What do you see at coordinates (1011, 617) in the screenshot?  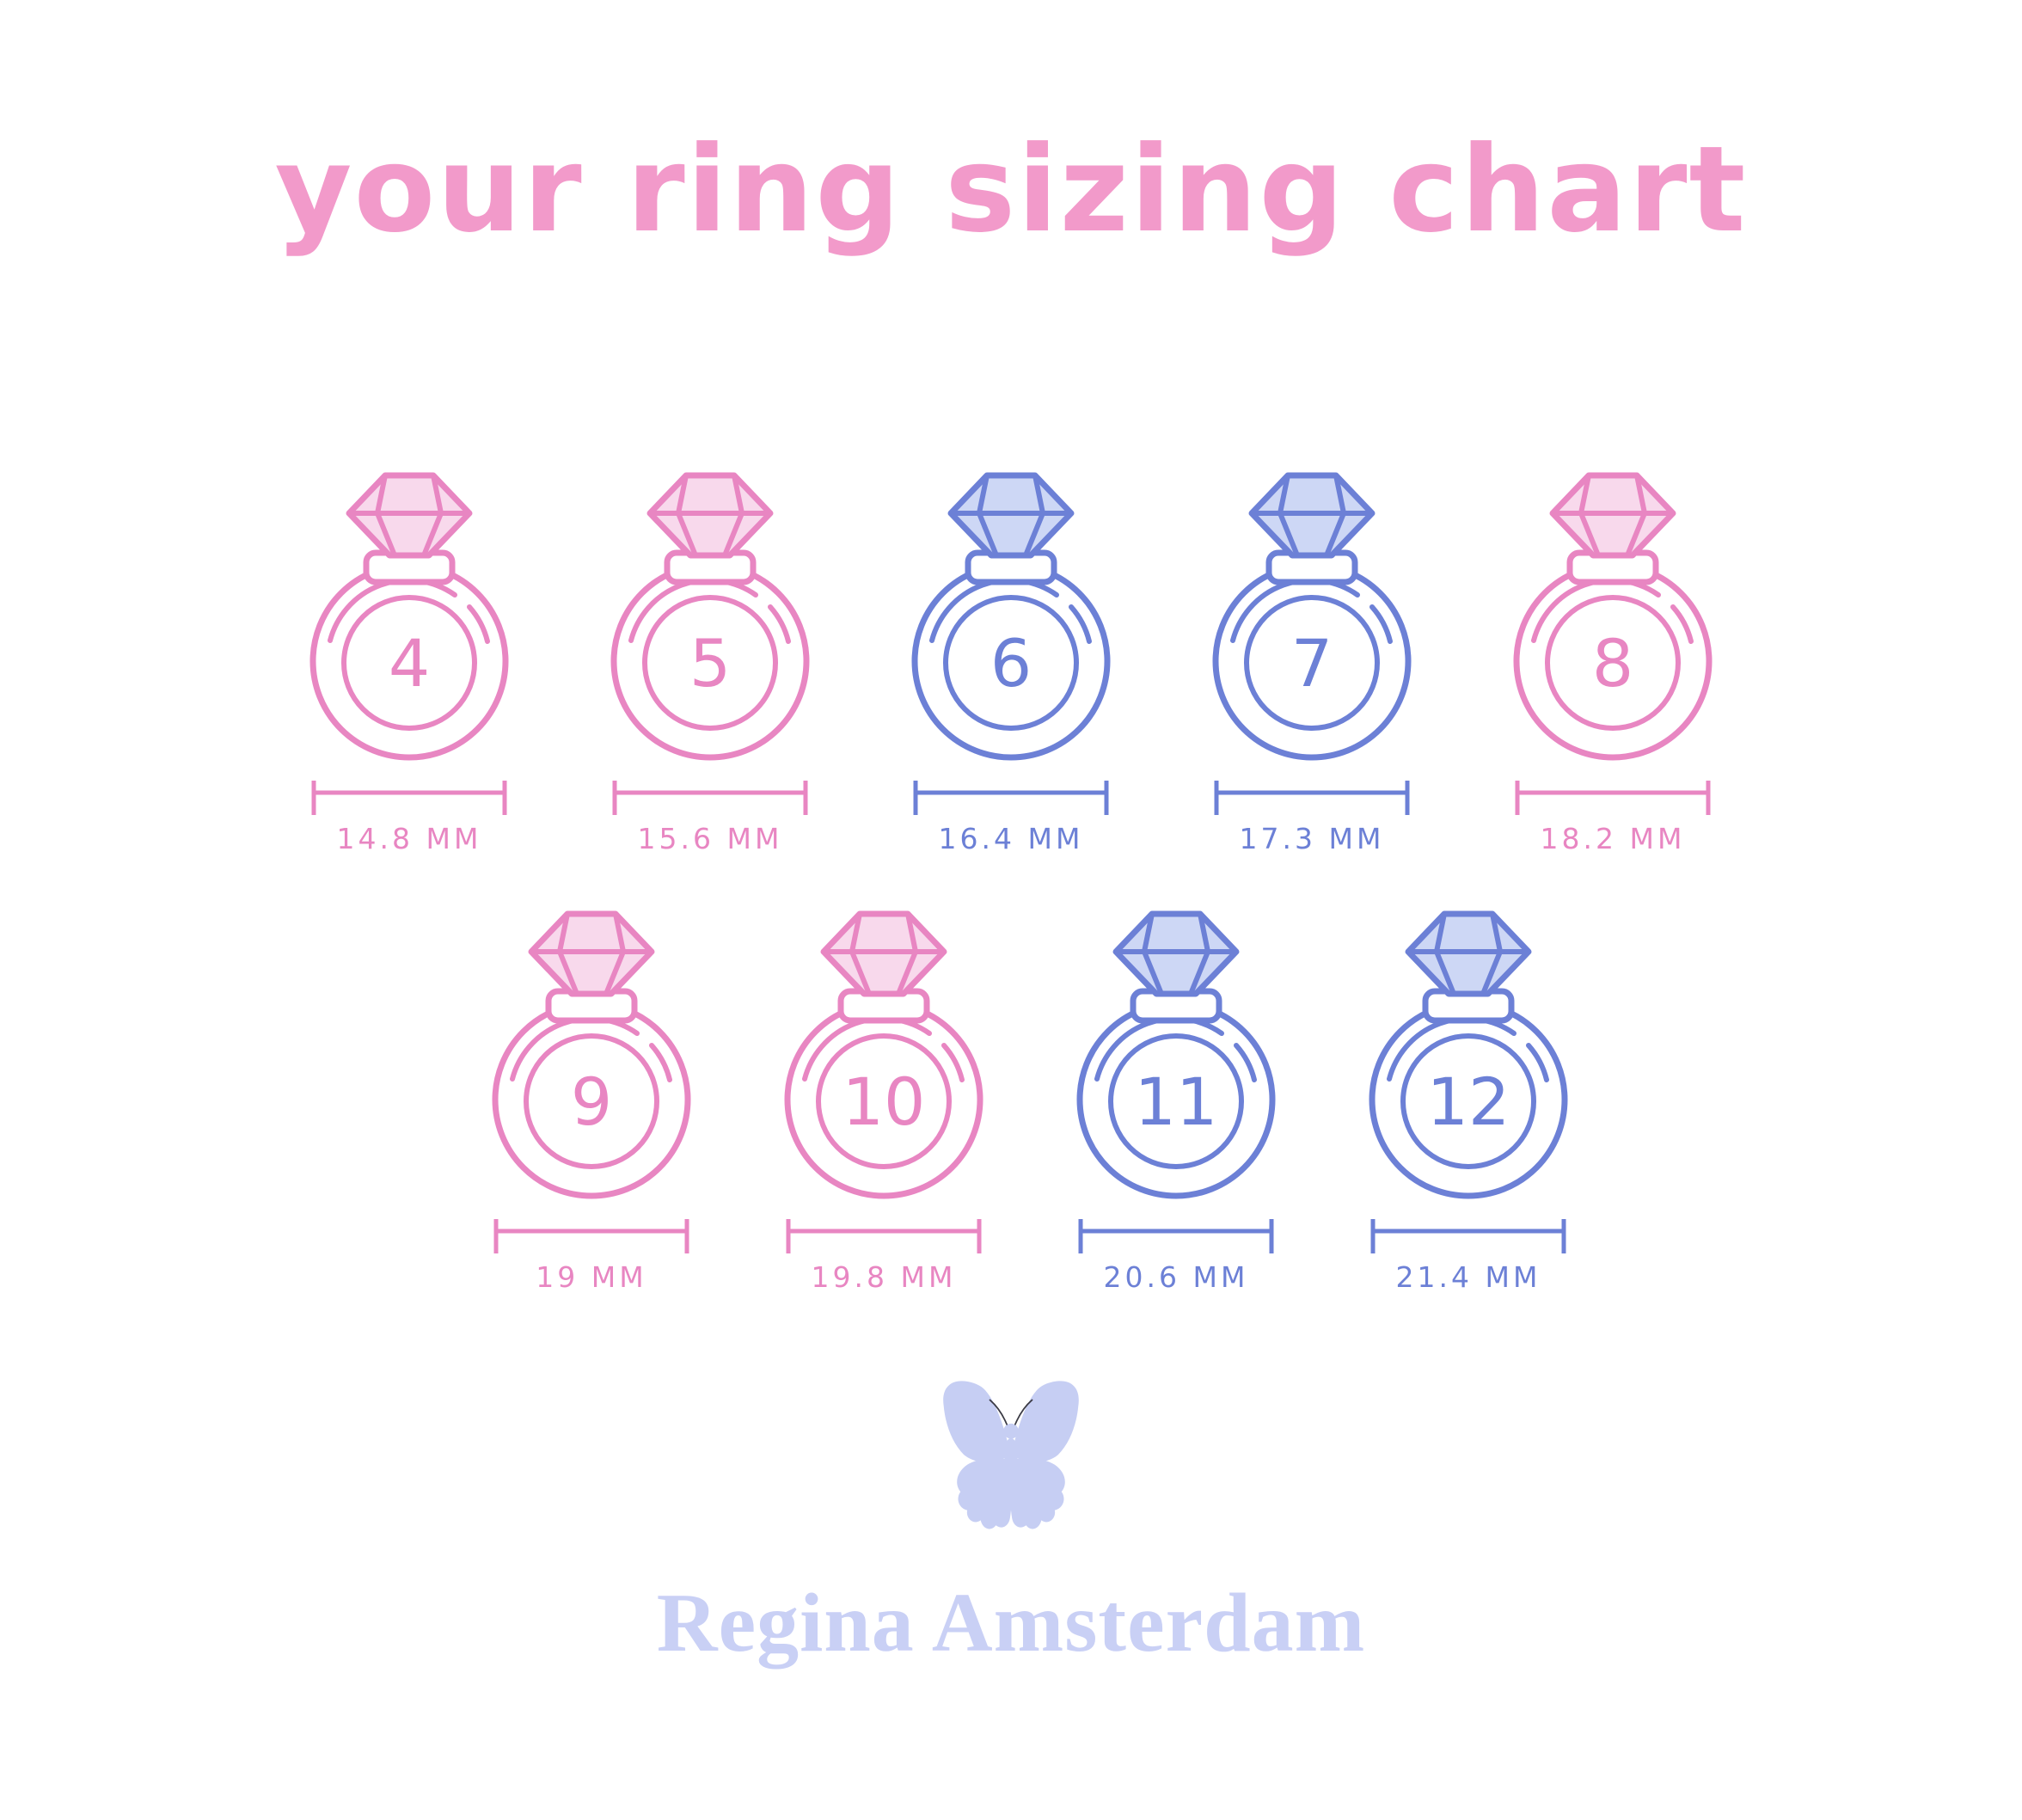 I see `diamond-ring-icon: 6` at bounding box center [1011, 617].